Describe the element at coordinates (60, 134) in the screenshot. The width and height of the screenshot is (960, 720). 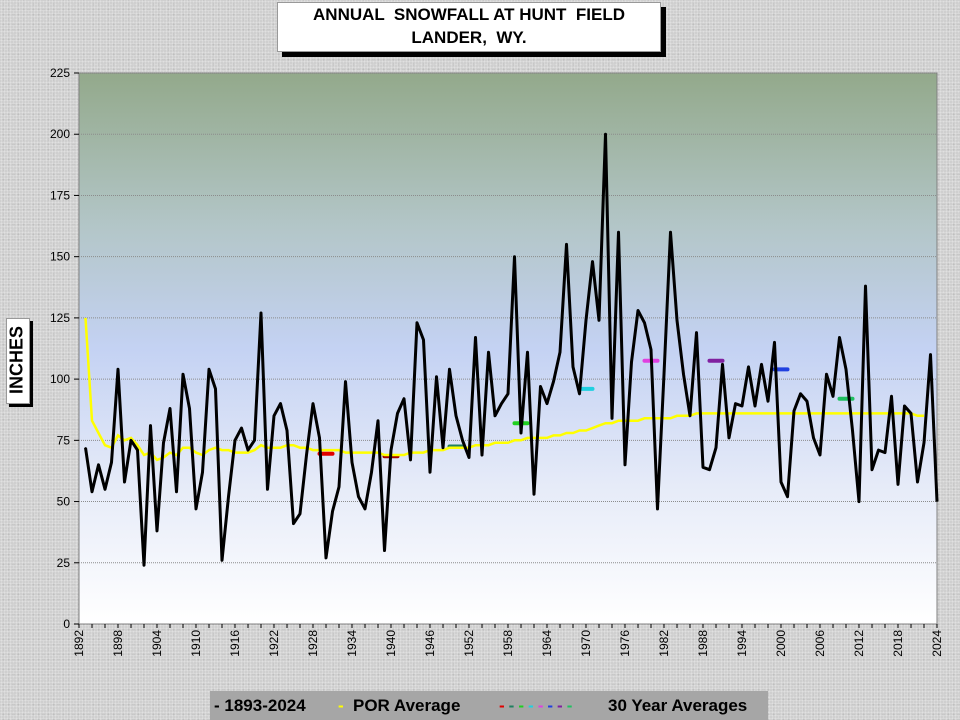
I see `y-tick-label: 200` at that location.